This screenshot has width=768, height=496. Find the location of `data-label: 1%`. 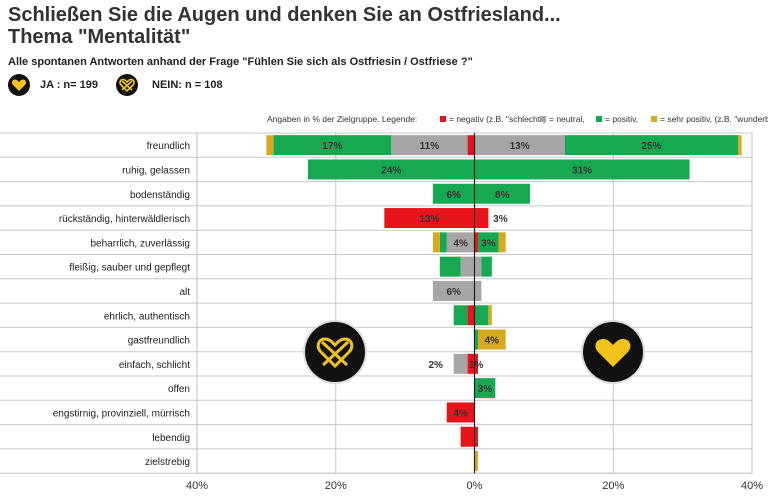

data-label: 1% is located at coordinates (476, 365).